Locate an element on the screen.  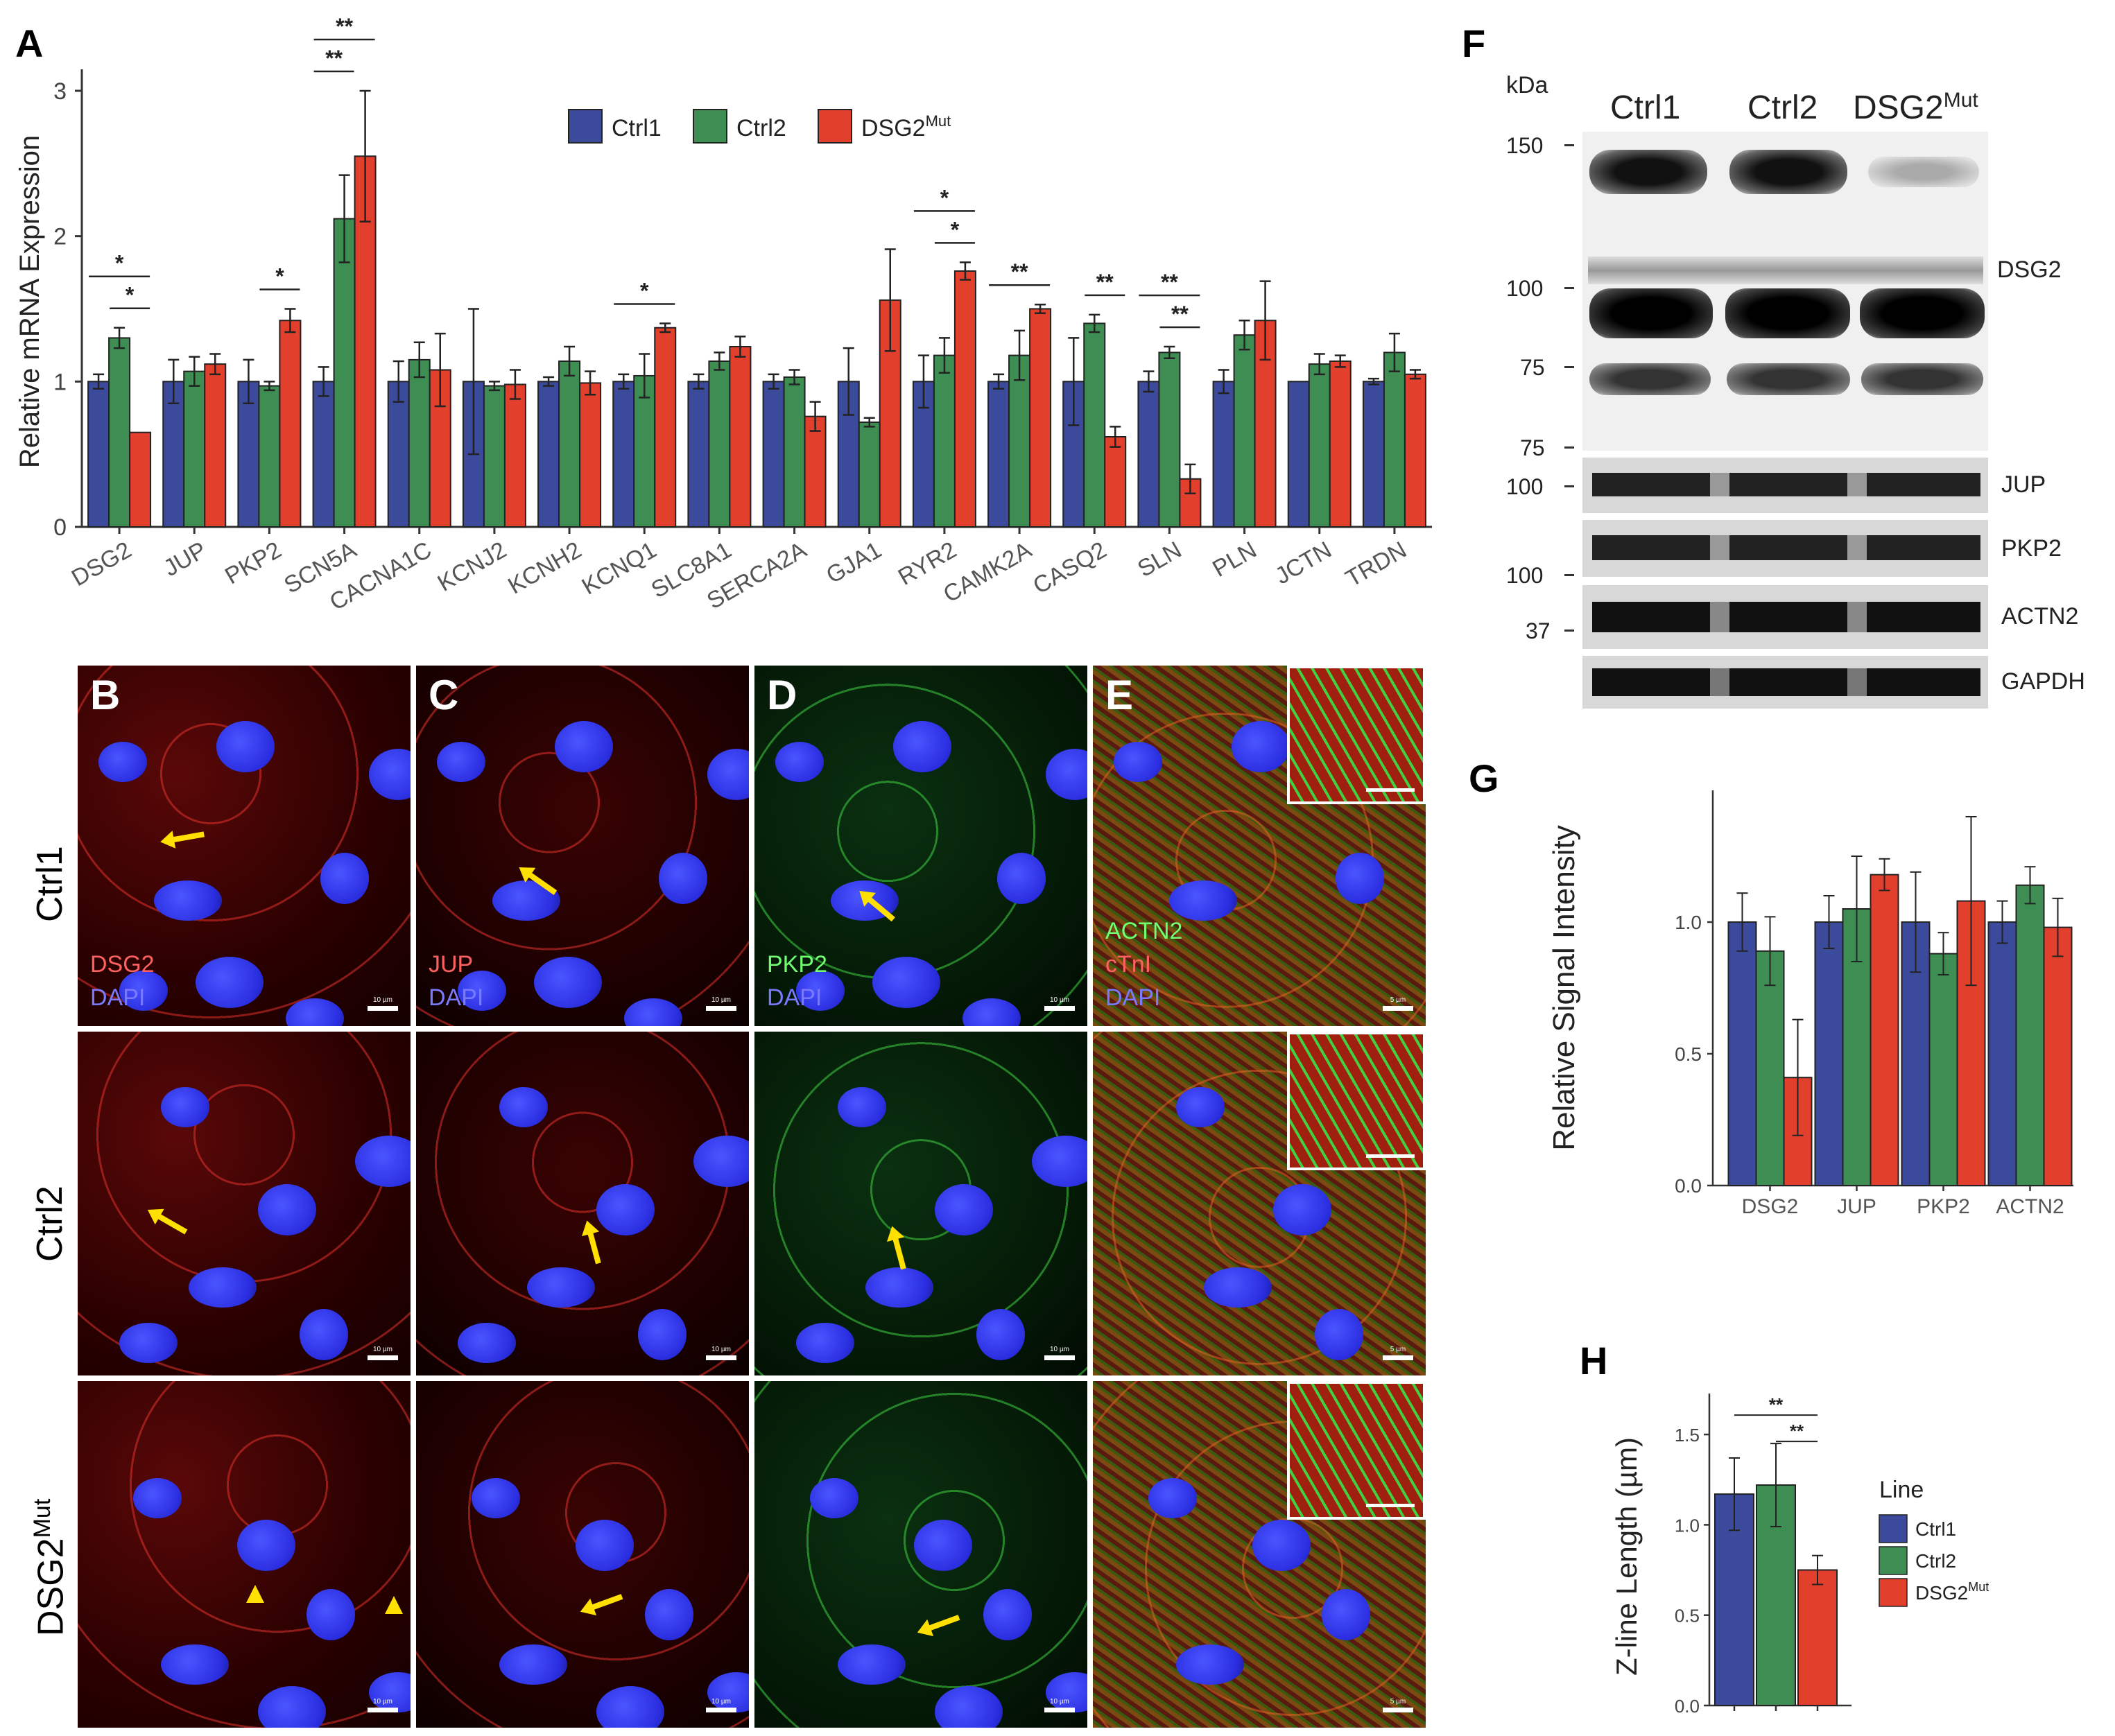
y-tick-label: 0 is located at coordinates (60, 528).